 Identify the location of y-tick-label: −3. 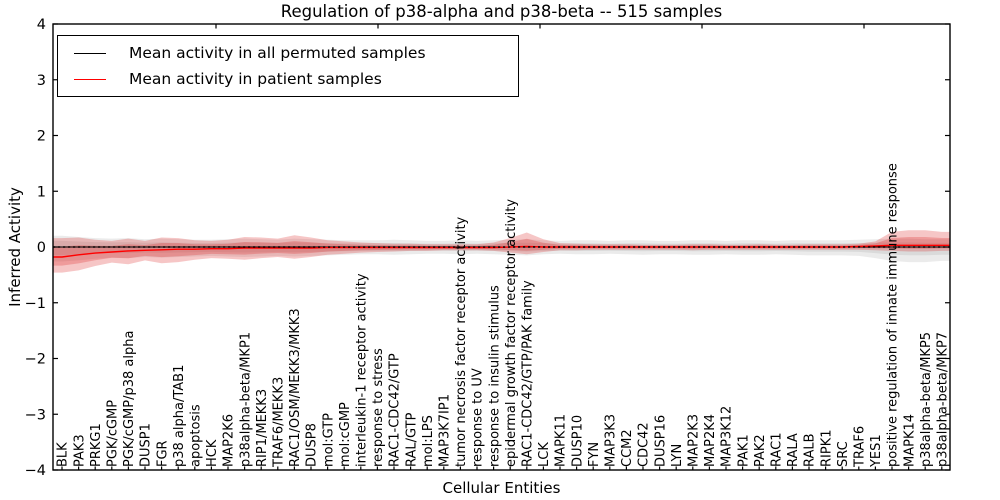
(35, 415).